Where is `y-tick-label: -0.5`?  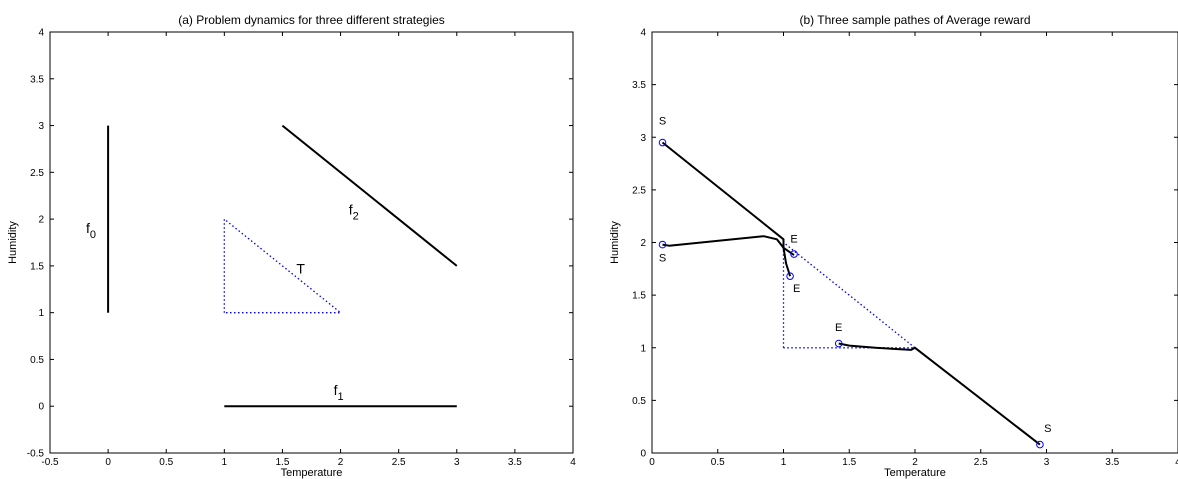 y-tick-label: -0.5 is located at coordinates (36, 454).